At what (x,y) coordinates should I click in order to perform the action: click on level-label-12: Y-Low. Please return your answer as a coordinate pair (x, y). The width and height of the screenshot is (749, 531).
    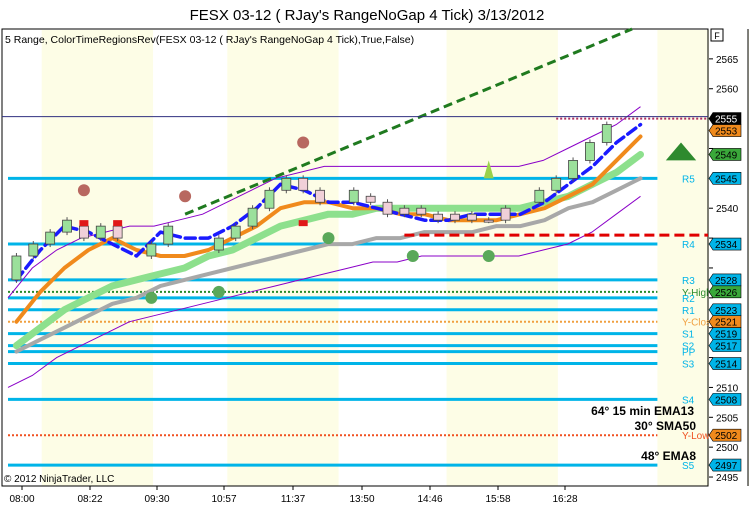
    Looking at the image, I should click on (696, 436).